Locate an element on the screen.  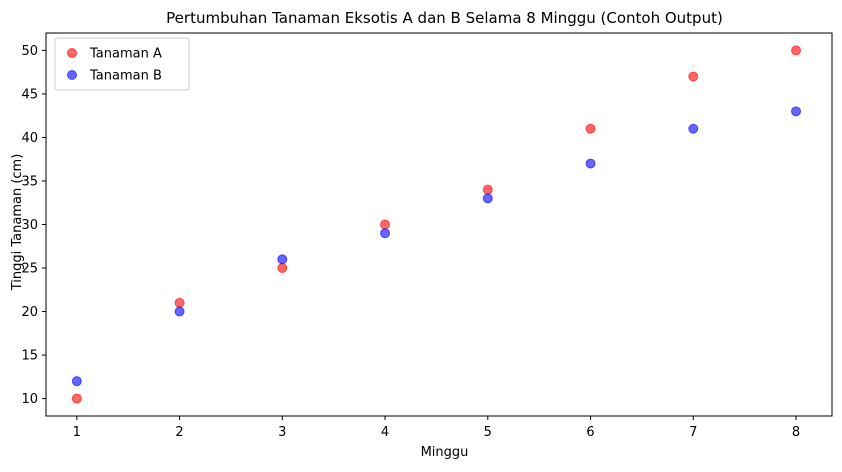
y-axis-label: Tinggi Tanaman (cm) is located at coordinates (17, 223).